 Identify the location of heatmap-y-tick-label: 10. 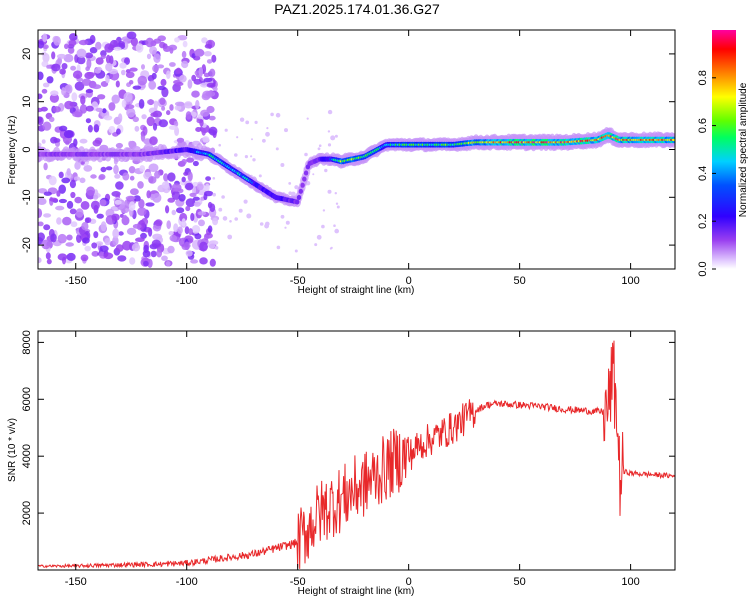
(27, 102).